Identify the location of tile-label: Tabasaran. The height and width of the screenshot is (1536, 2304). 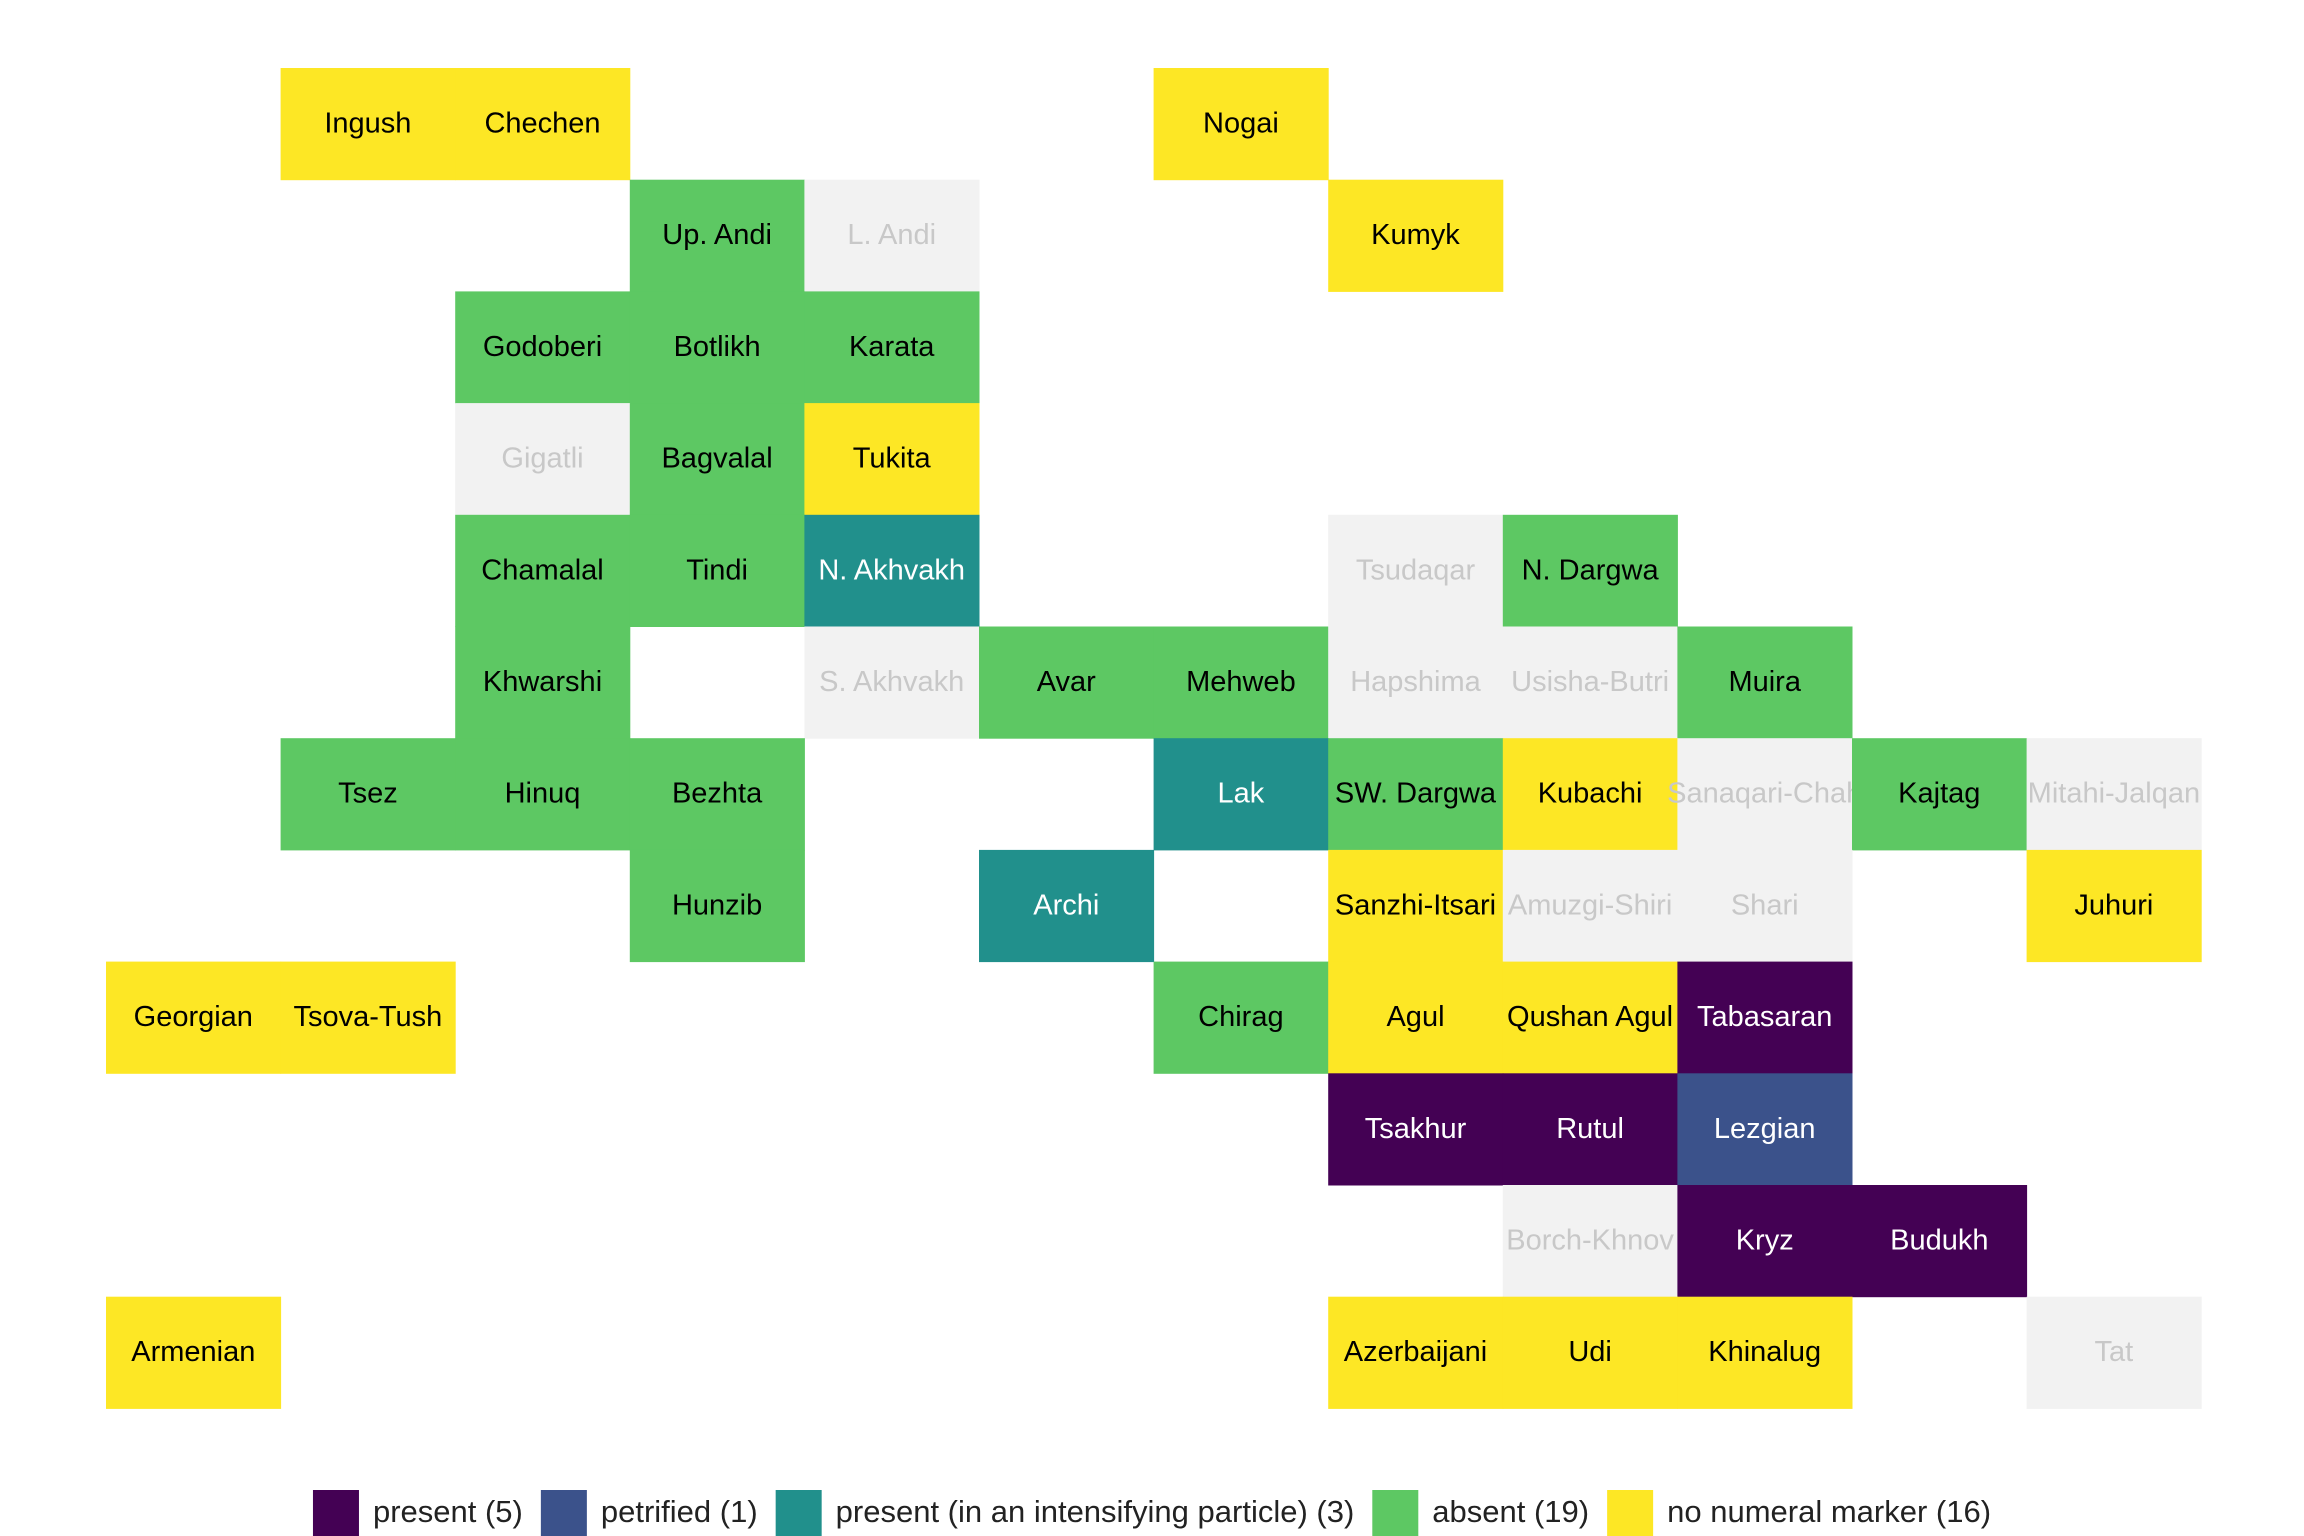
(1764, 1017).